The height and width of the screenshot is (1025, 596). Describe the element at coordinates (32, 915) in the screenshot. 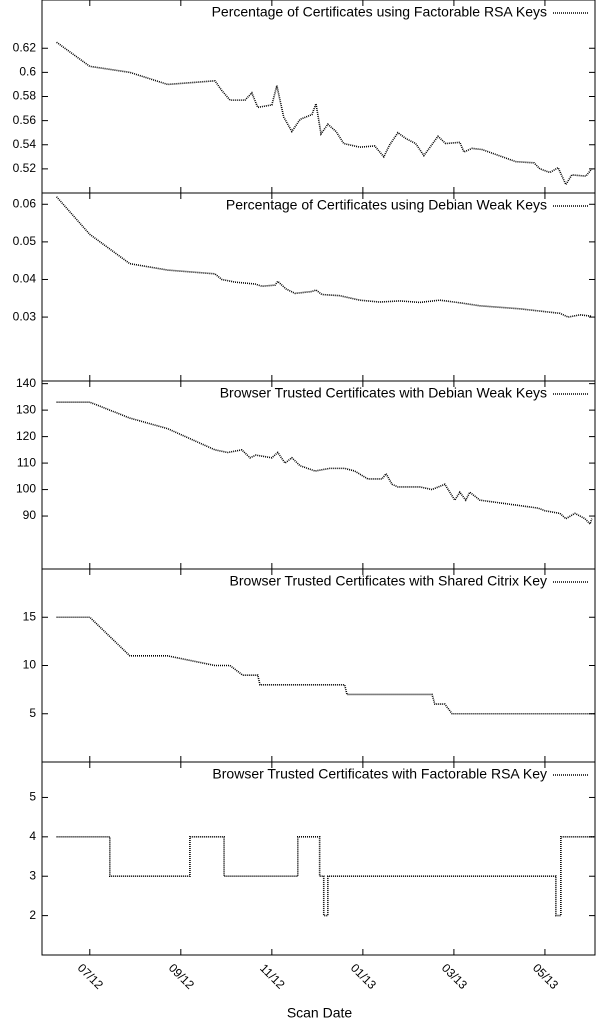

I see `y-tick-label: 2` at that location.